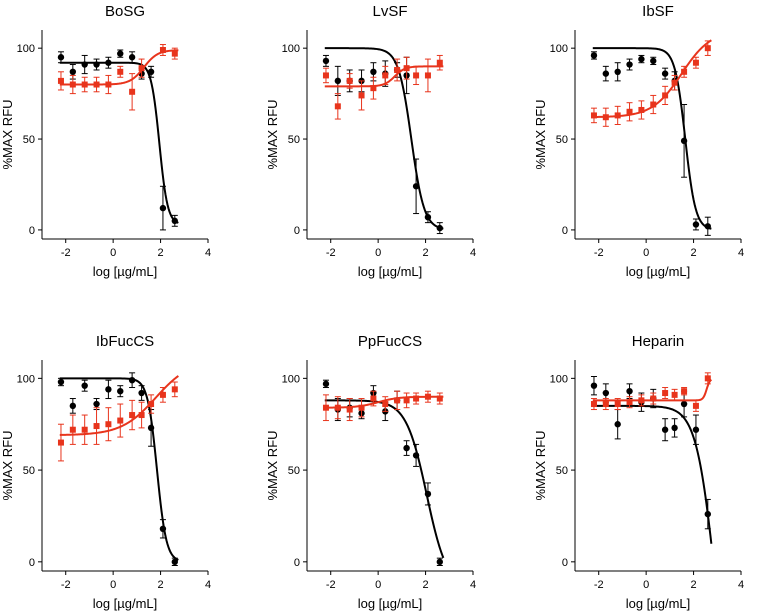 This screenshot has height=615, width=779. Describe the element at coordinates (658, 341) in the screenshot. I see `panel-title: Heparin` at that location.